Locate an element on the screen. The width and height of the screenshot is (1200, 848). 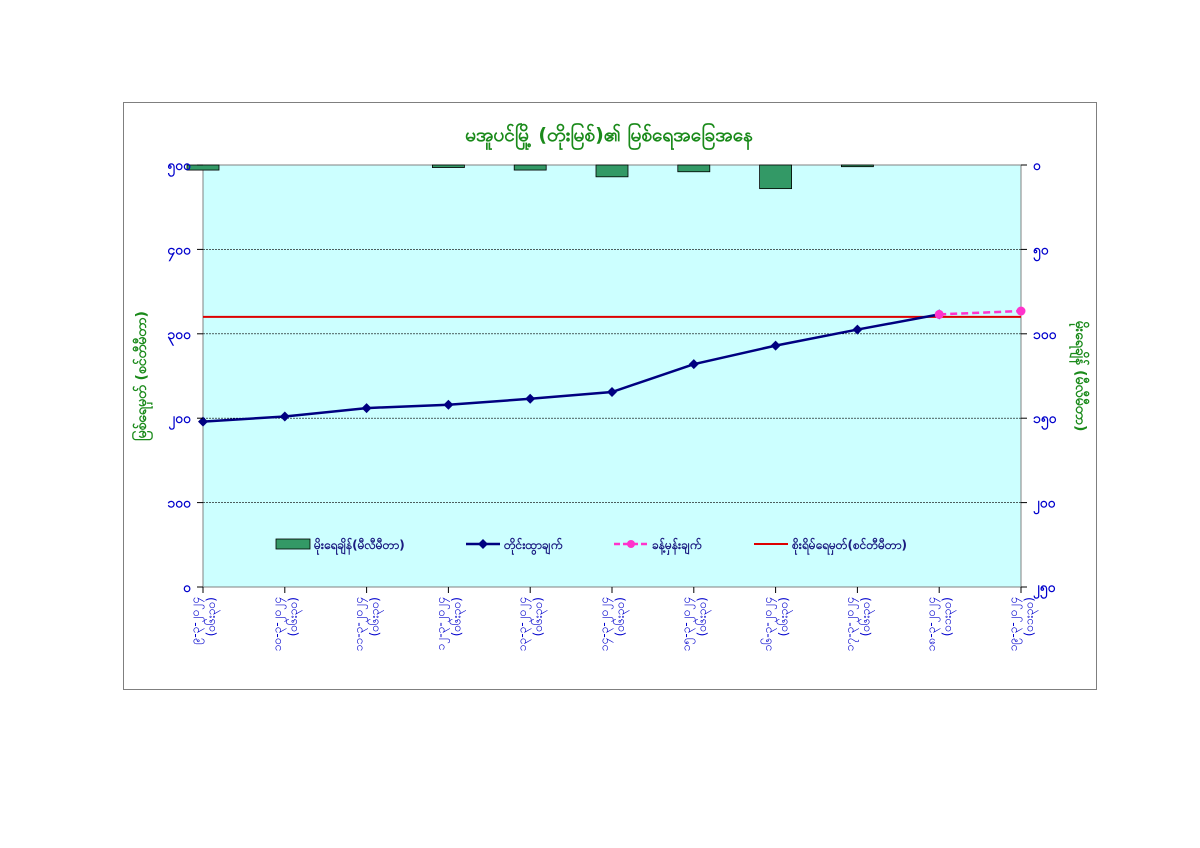
legend-label: တိုင်းထွာချက် is located at coordinates (533, 546).